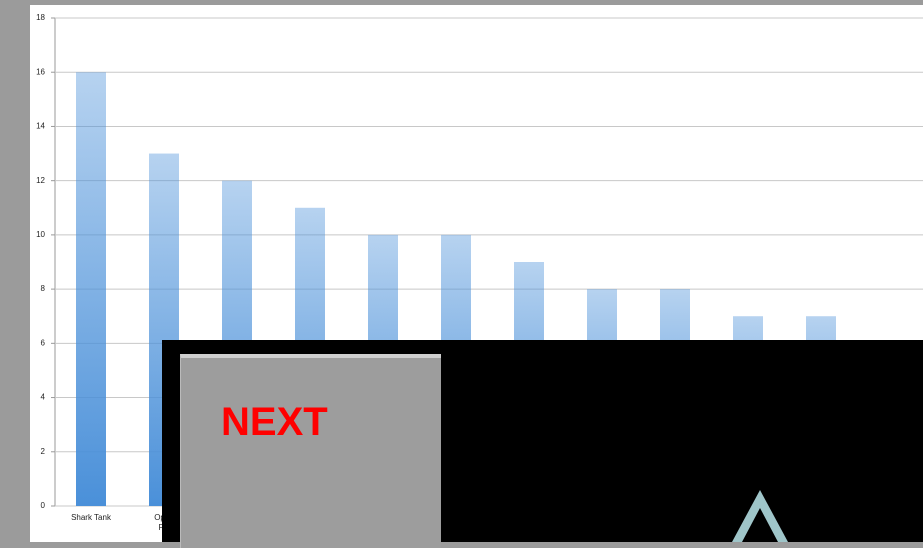  I want to click on y-tick-label: 4, so click(43, 397).